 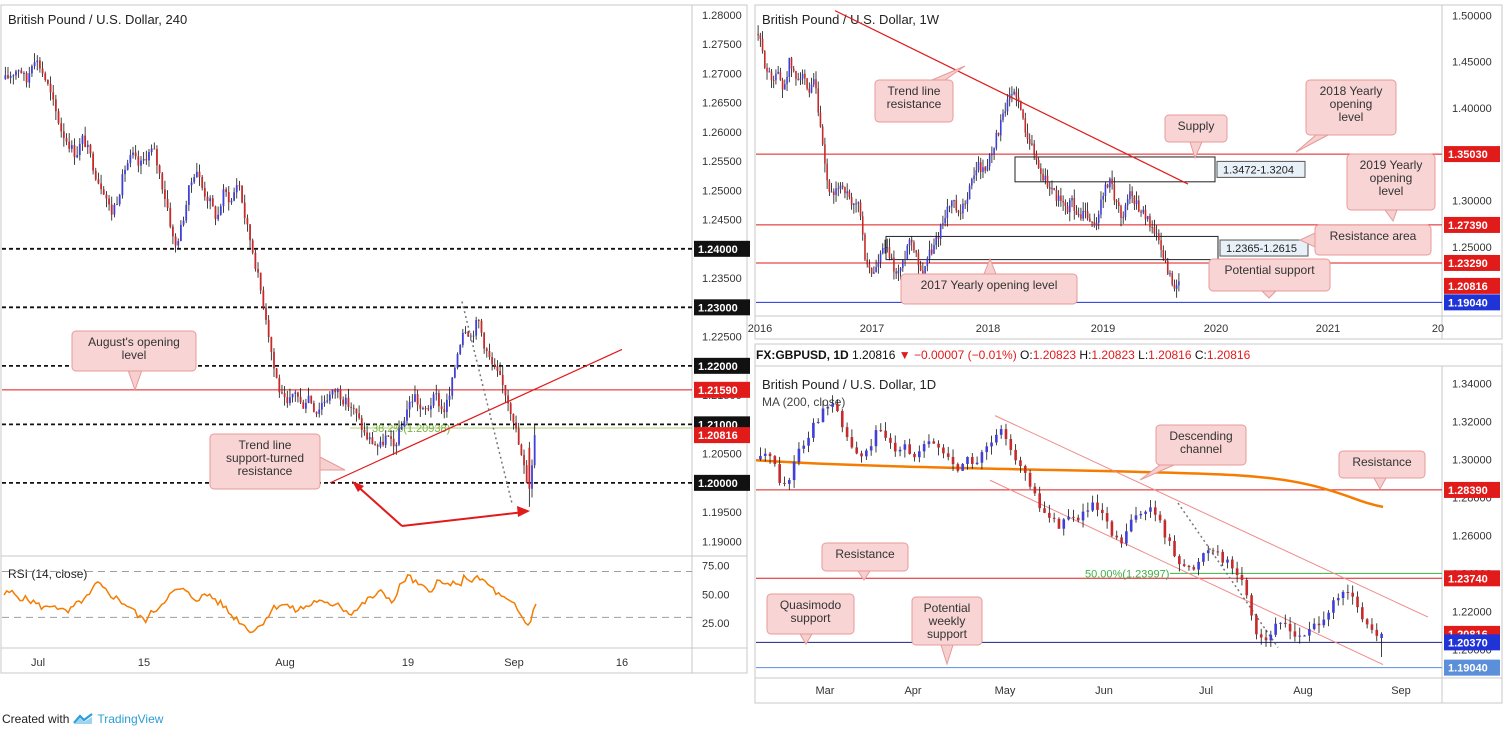 I want to click on footer: Created with TradingView, so click(x=82, y=719).